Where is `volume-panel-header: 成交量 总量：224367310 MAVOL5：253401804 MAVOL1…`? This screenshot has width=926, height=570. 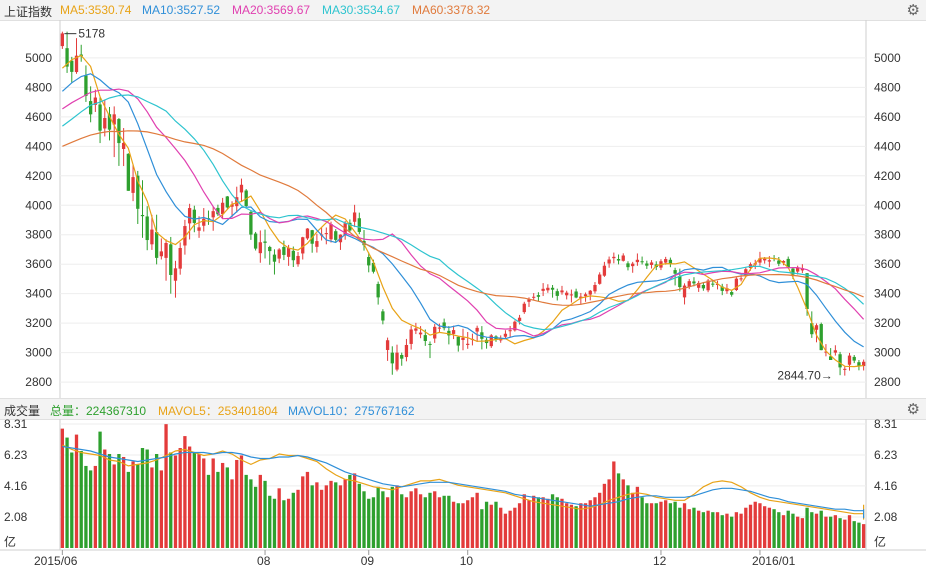
volume-panel-header: 成交量 总量：224367310 MAVOL5：253401804 MAVOL1… is located at coordinates (463, 409).